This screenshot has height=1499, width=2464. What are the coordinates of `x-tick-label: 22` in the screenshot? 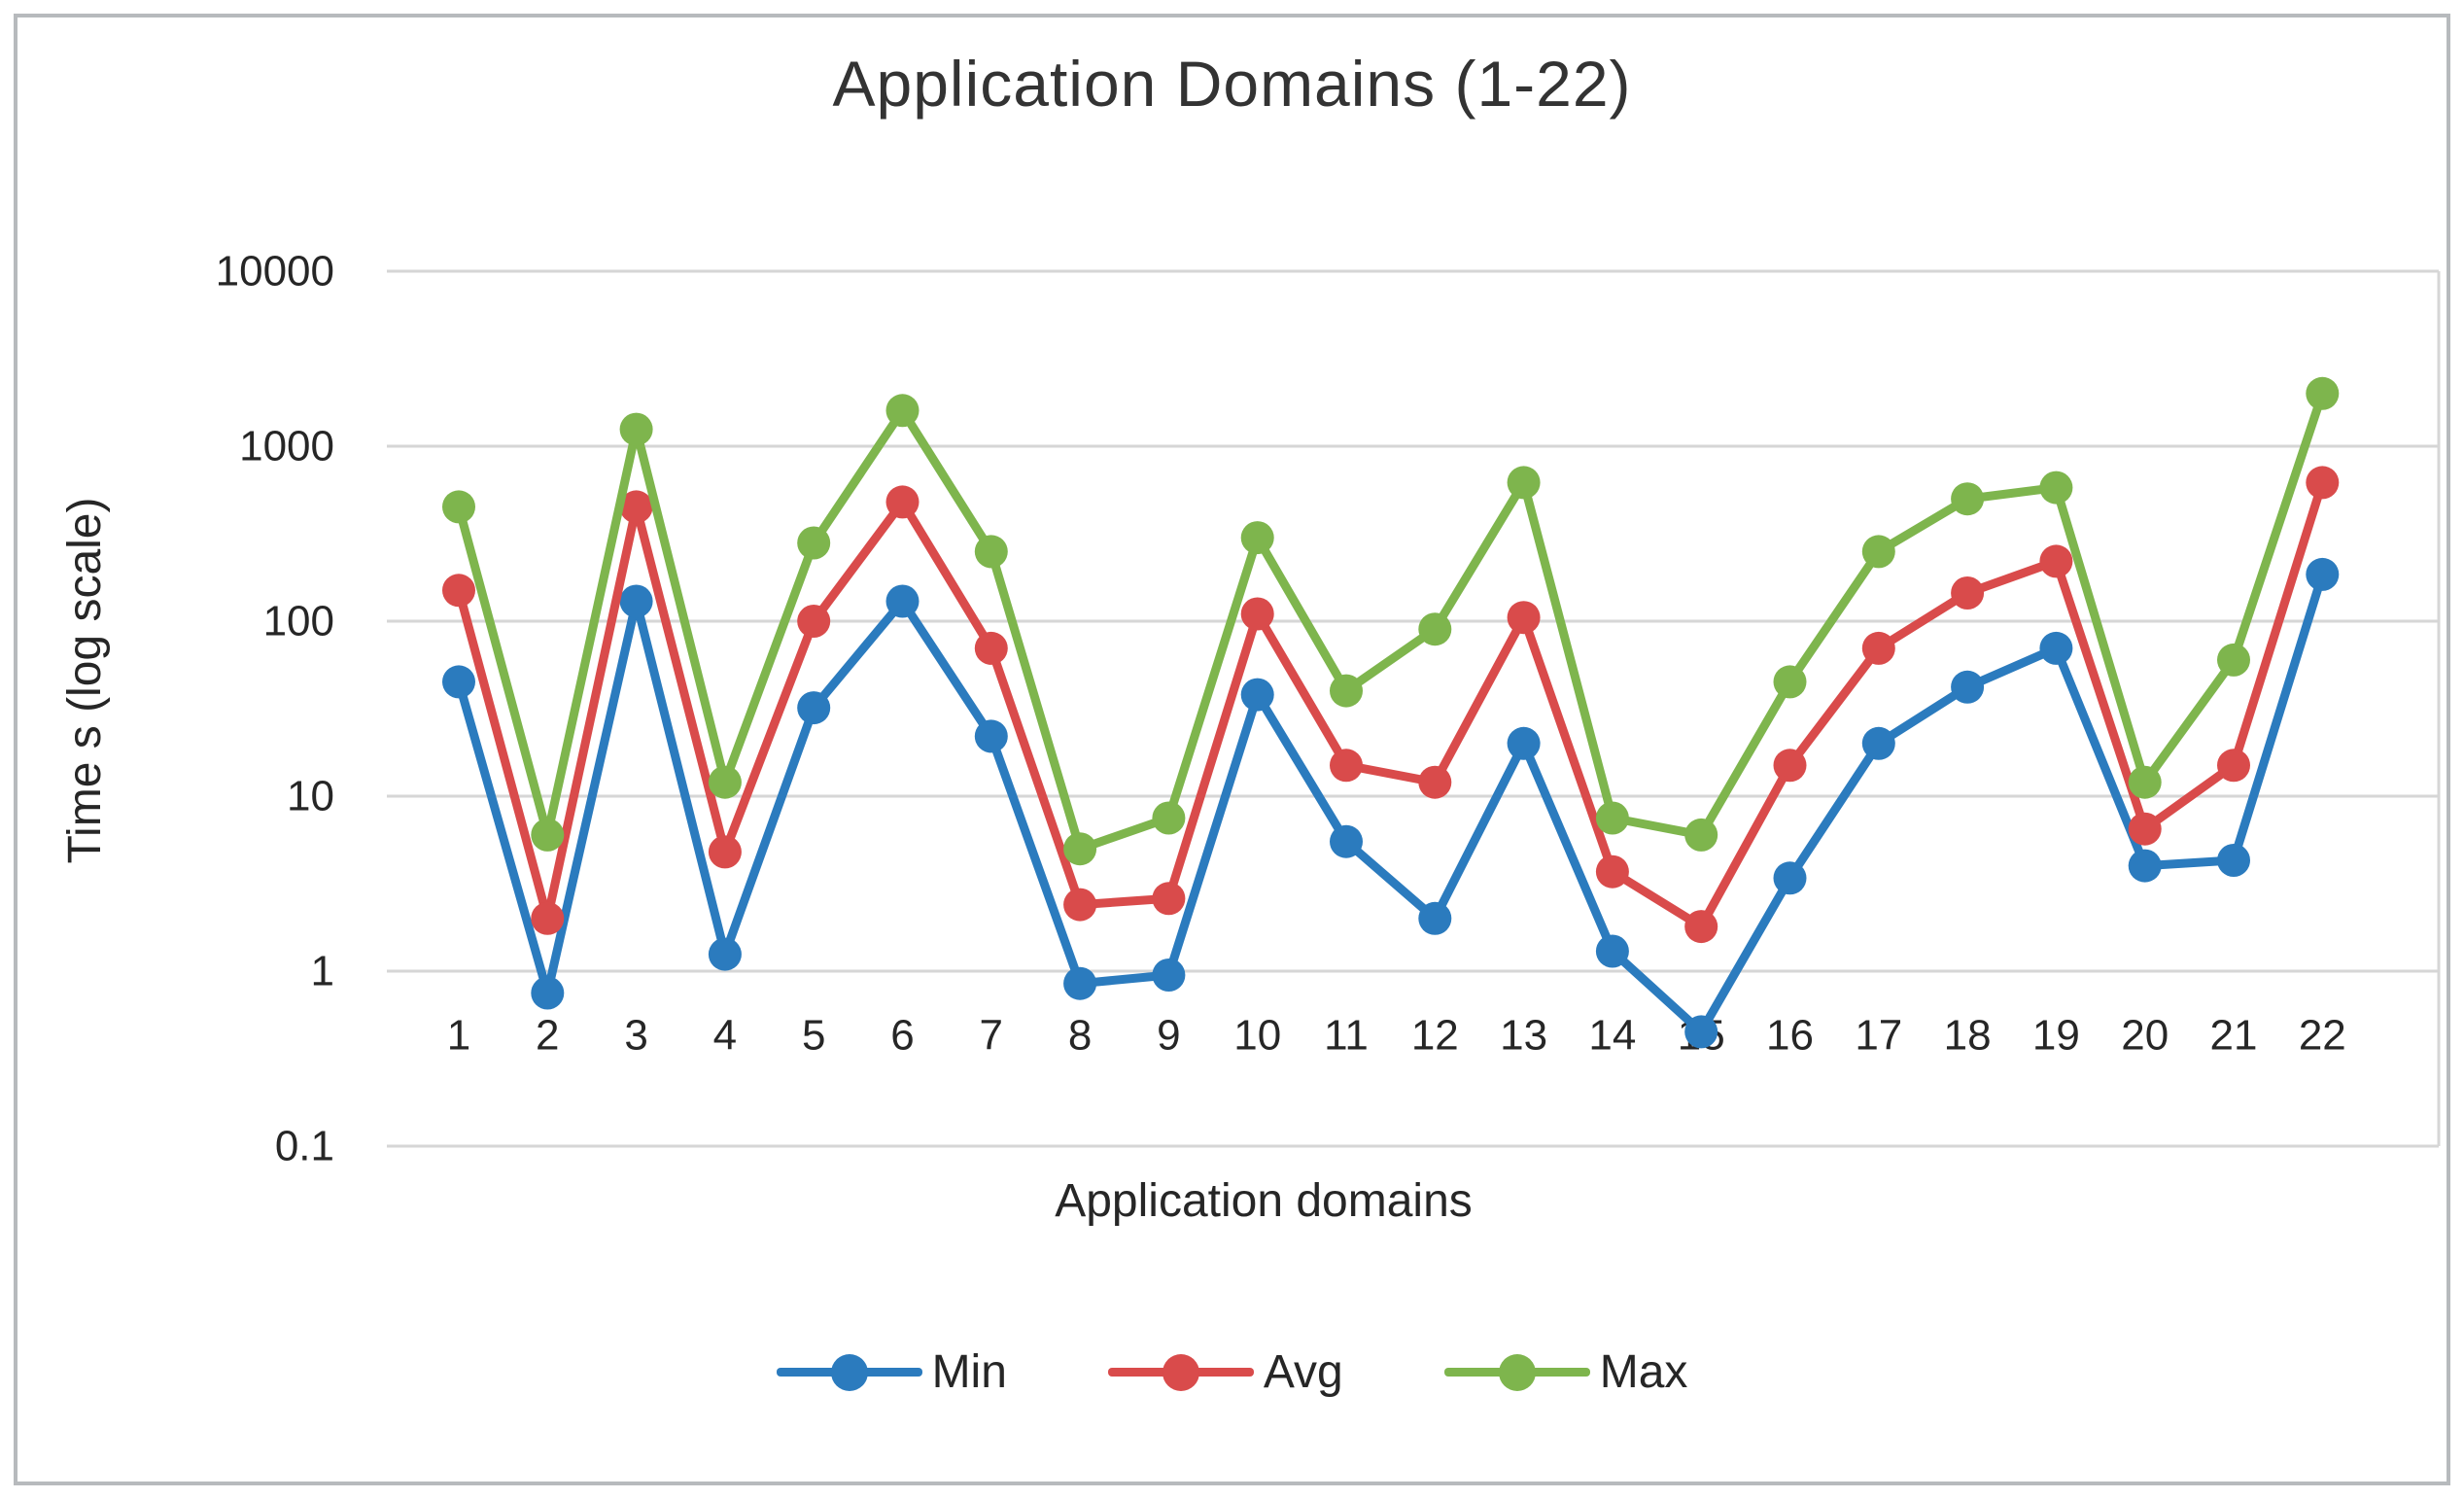 It's located at (2322, 1036).